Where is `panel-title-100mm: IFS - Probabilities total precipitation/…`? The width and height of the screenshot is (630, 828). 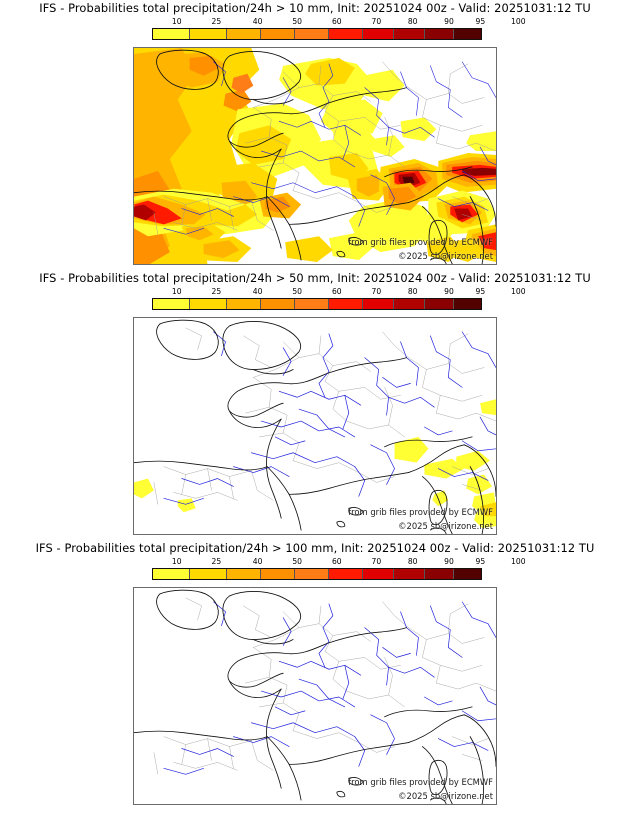 panel-title-100mm: IFS - Probabilities total precipitation/… is located at coordinates (315, 548).